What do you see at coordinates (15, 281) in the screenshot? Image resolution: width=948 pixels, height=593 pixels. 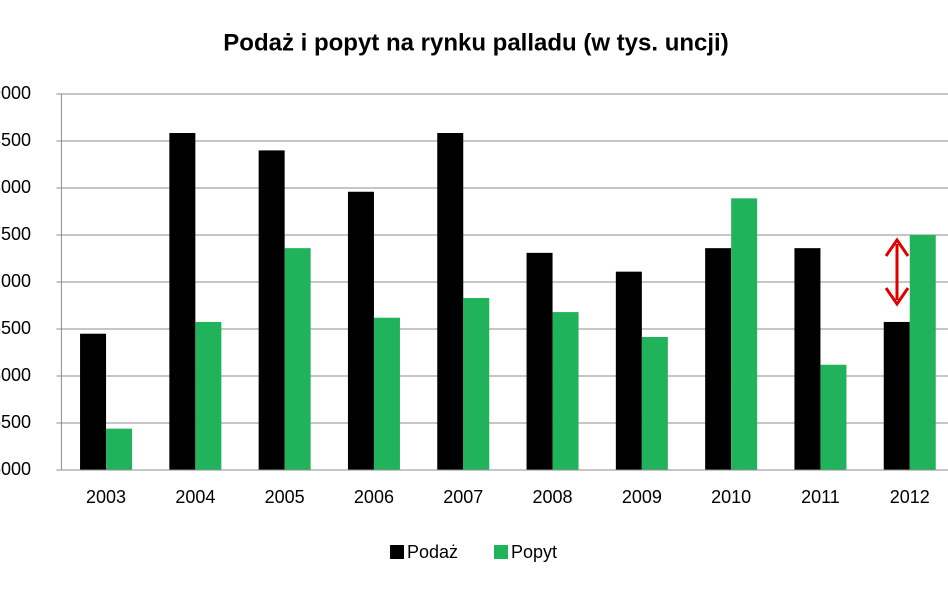 I see `y-tick-label: 7000` at bounding box center [15, 281].